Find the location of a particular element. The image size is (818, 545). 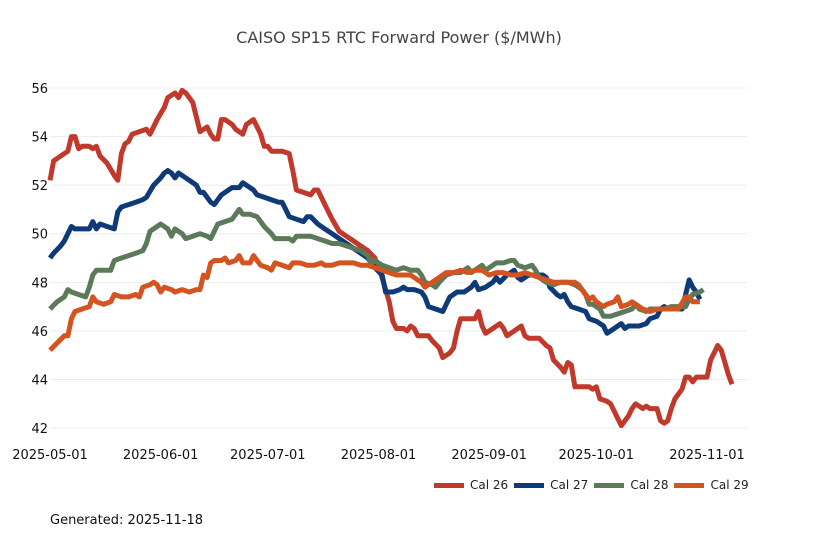

legend-item-cal-27: Cal 27 is located at coordinates (551, 485).